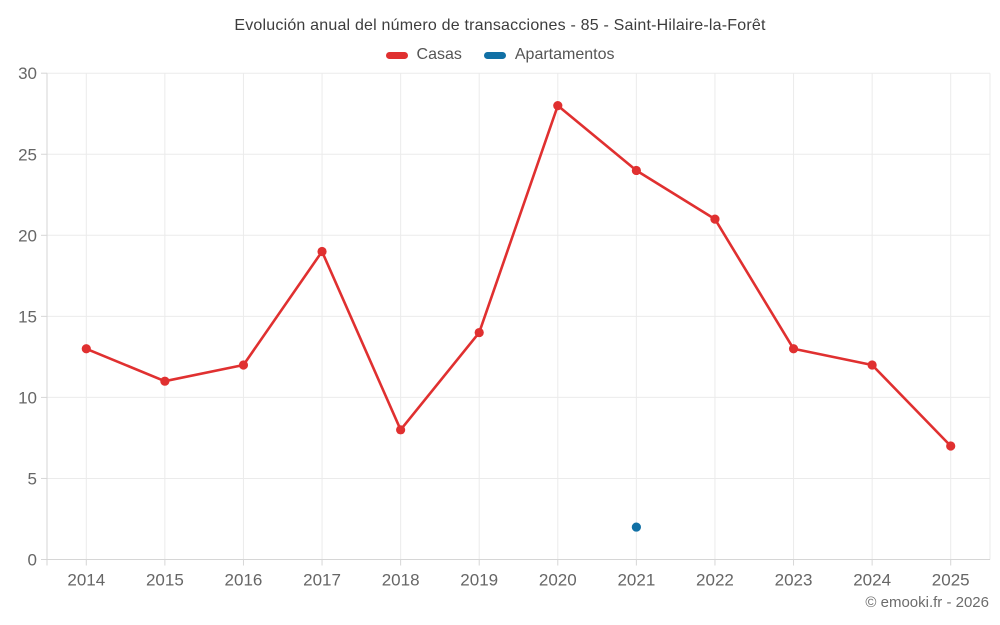 This screenshot has height=625, width=1000. Describe the element at coordinates (322, 251) in the screenshot. I see `data-point-casas-2017` at that location.